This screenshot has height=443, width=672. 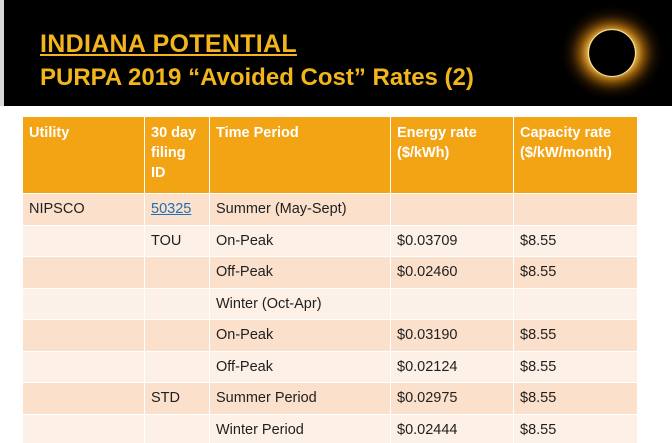 What do you see at coordinates (452, 272) in the screenshot?
I see `cell-energy-rate: $0.02460` at bounding box center [452, 272].